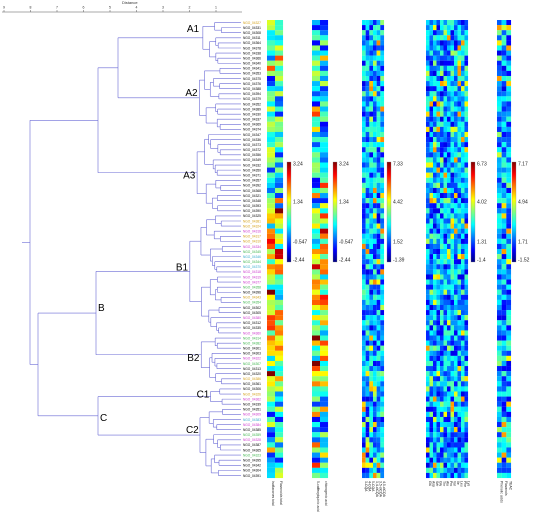 The height and width of the screenshot is (513, 550). Describe the element at coordinates (520, 213) in the screenshot. I see `color-scale-bar: 7.174.941.71-1.52` at that location.